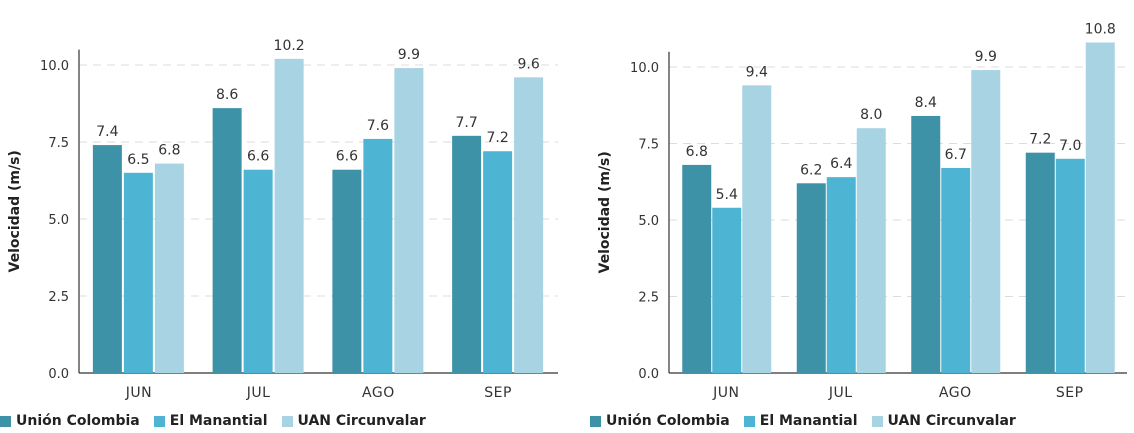 Image resolution: width=1134 pixels, height=433 pixels. What do you see at coordinates (466, 123) in the screenshot?
I see `data-label: 7.7` at bounding box center [466, 123].